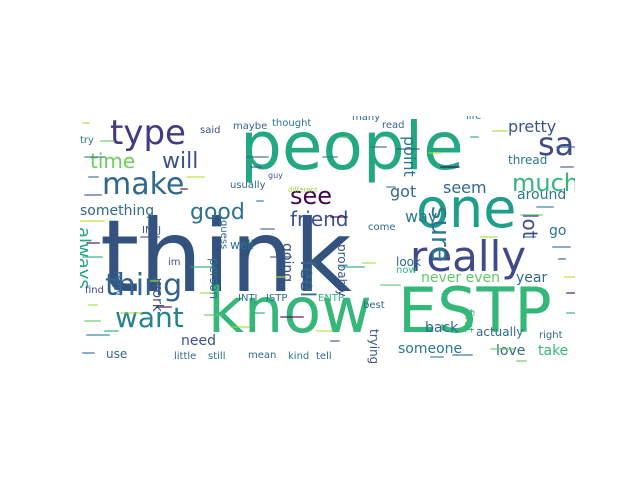  I want to click on cloud-word-people: people, so click(352, 150).